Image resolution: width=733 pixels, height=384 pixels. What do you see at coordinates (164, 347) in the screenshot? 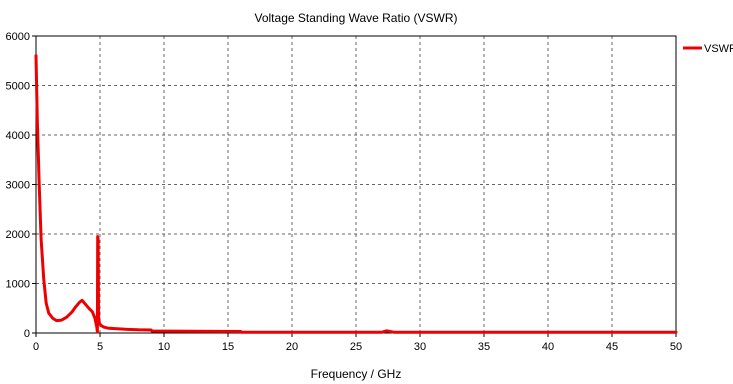
I see `x-tick-label: 10` at bounding box center [164, 347].